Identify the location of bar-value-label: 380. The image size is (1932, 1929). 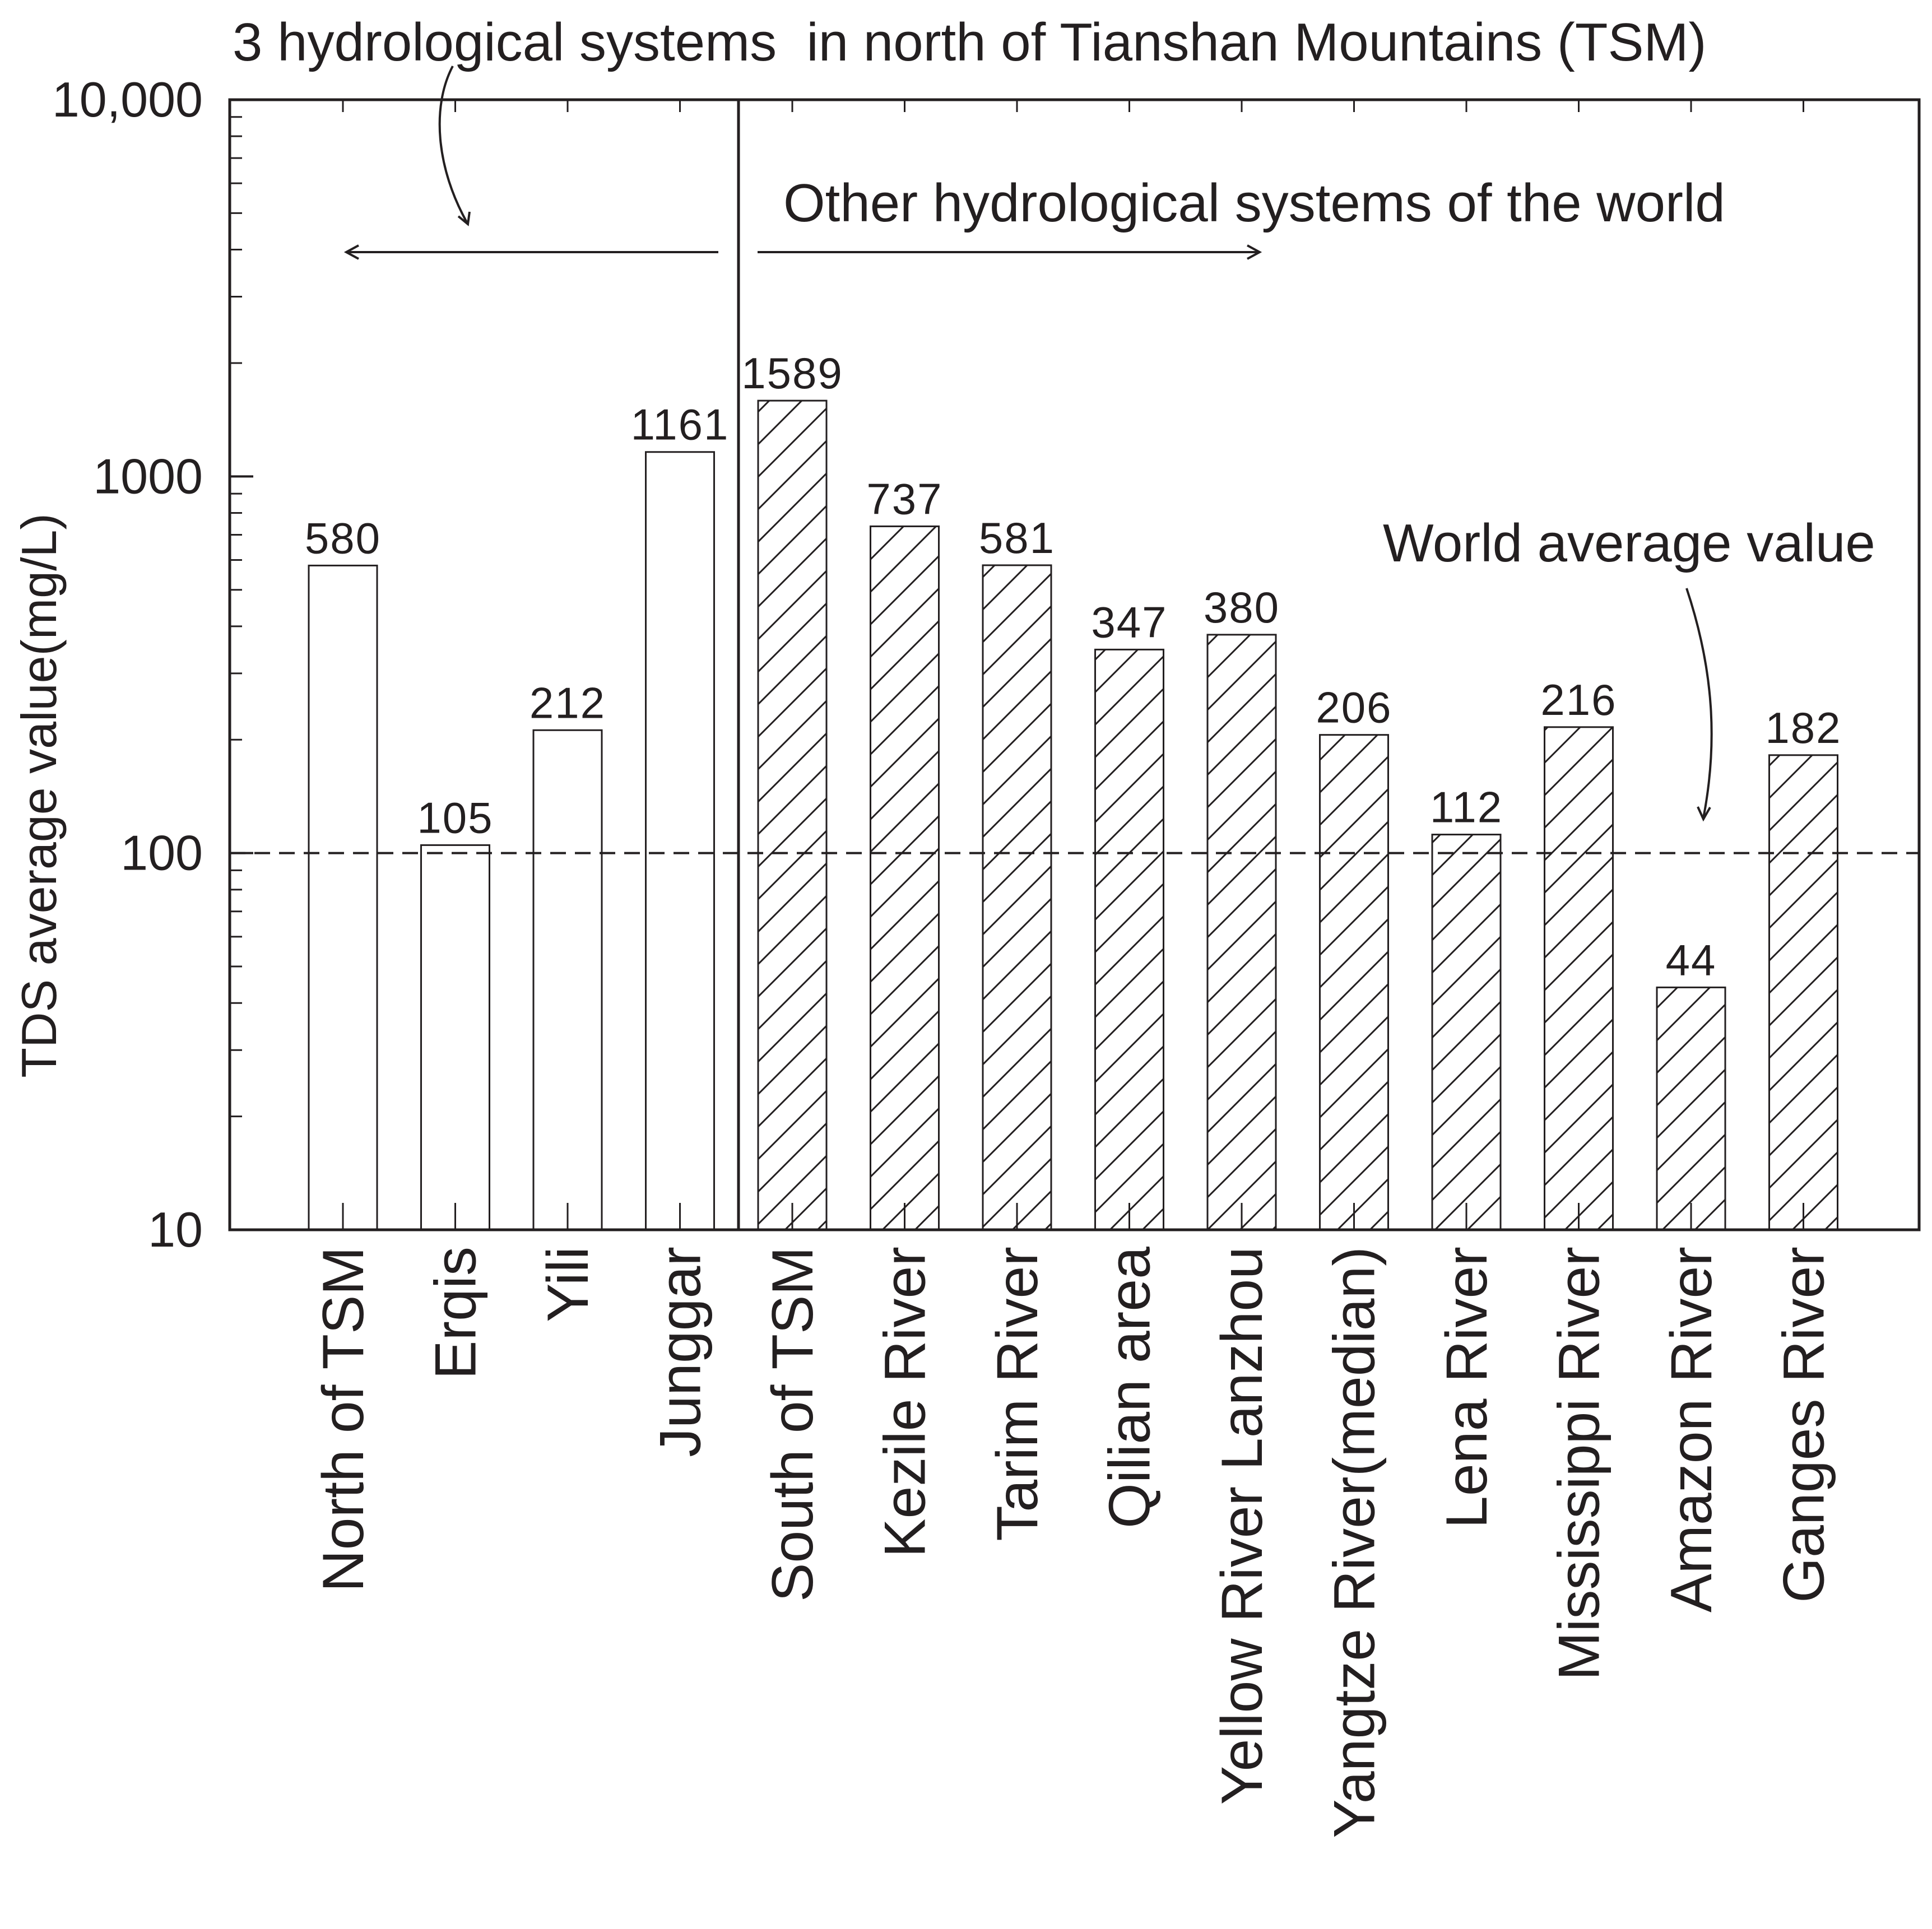
(1242, 608).